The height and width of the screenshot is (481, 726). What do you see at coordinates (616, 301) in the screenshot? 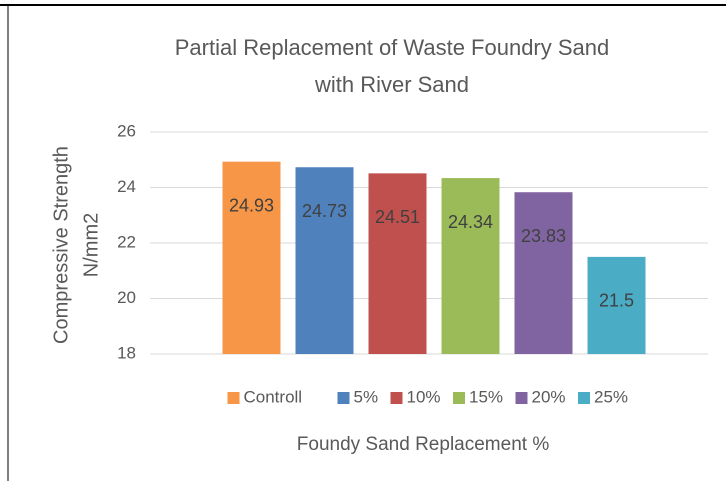
I see `data-label: 21.5` at bounding box center [616, 301].